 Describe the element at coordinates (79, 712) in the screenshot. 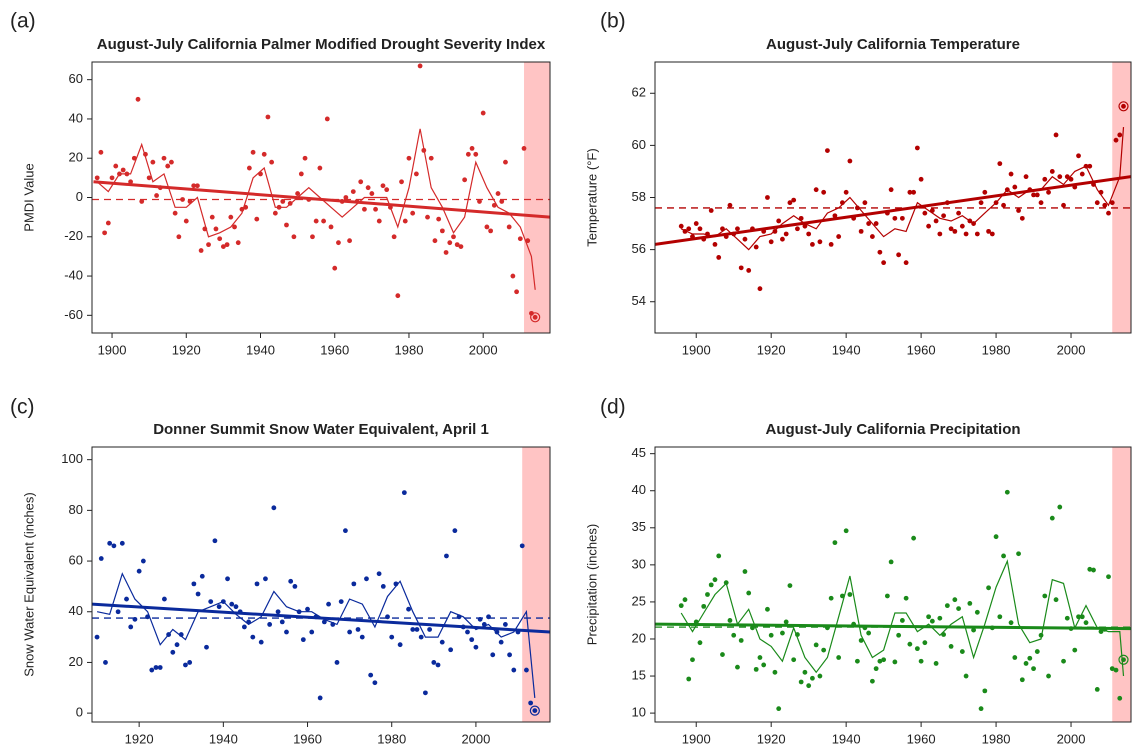

I see `y-tick-label: 0` at that location.